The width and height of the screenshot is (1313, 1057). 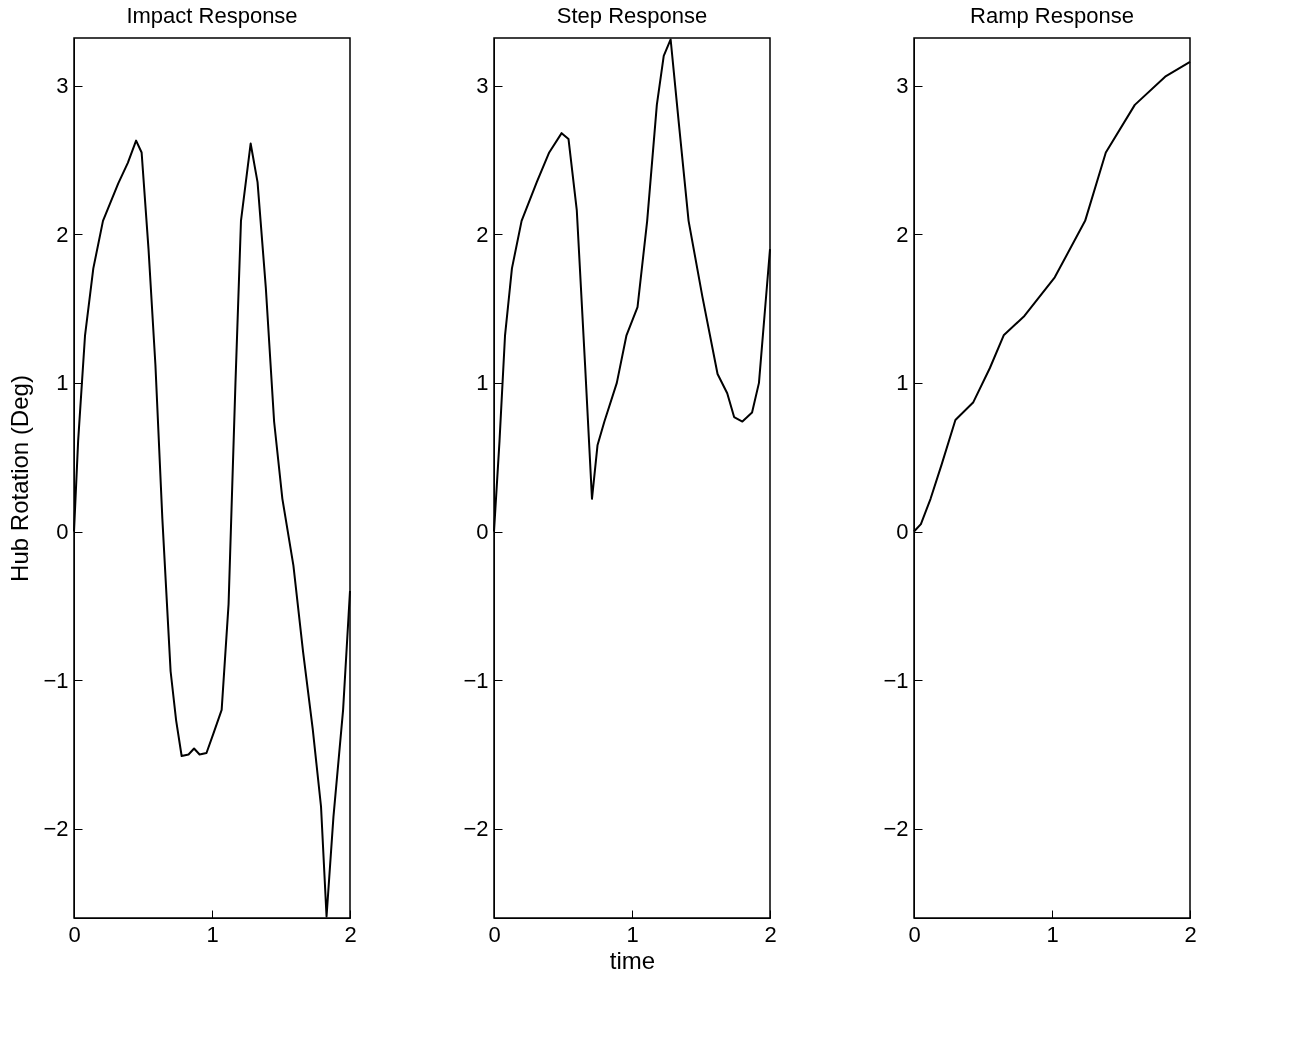 I want to click on chart-title: Ramp Response, so click(x=1052, y=15).